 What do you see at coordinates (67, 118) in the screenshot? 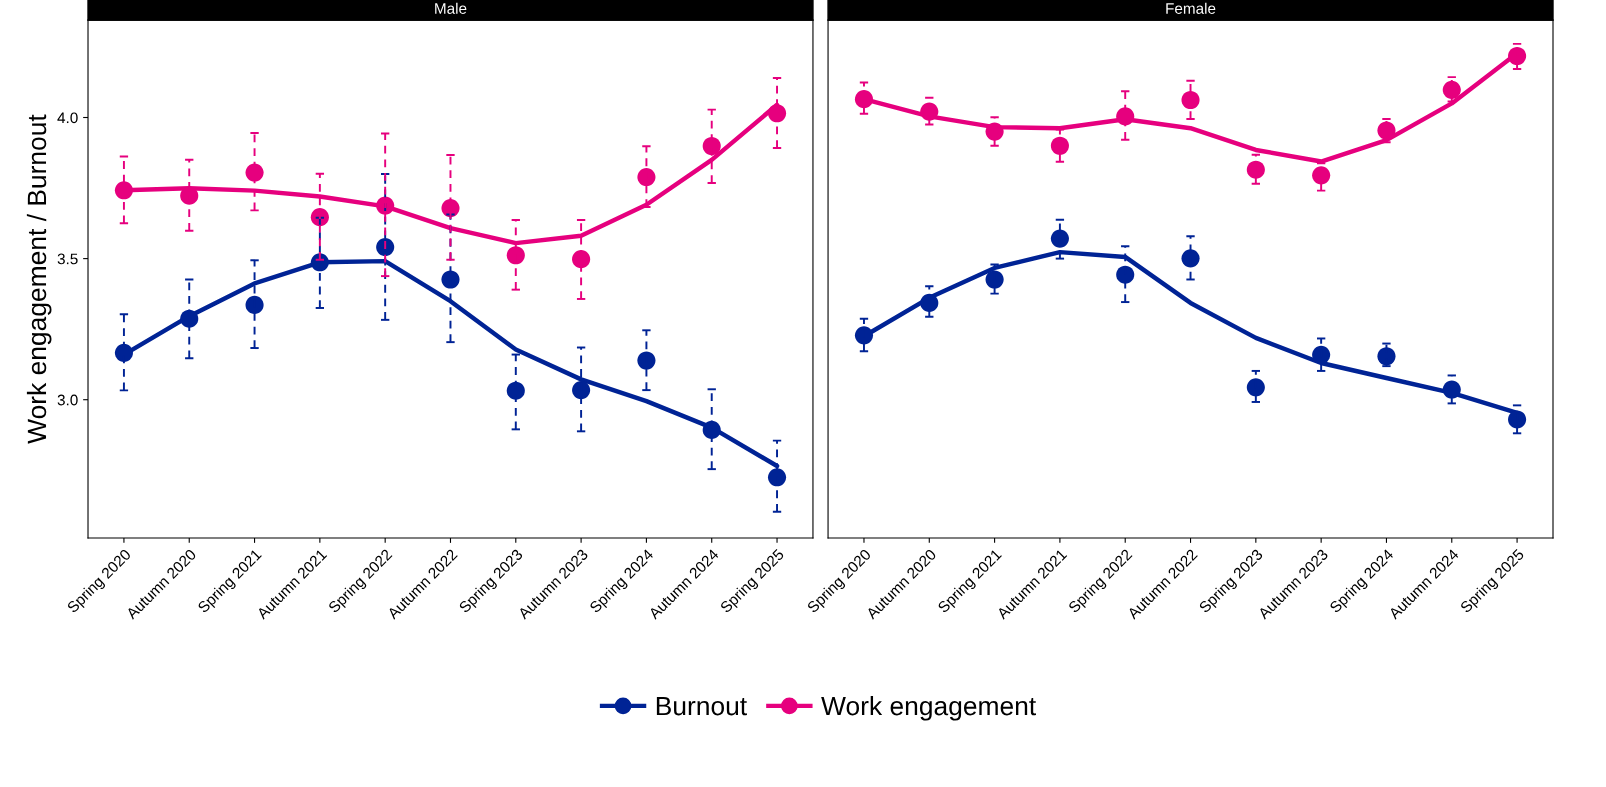
I see `y-tick-label: 4.0` at bounding box center [67, 118].